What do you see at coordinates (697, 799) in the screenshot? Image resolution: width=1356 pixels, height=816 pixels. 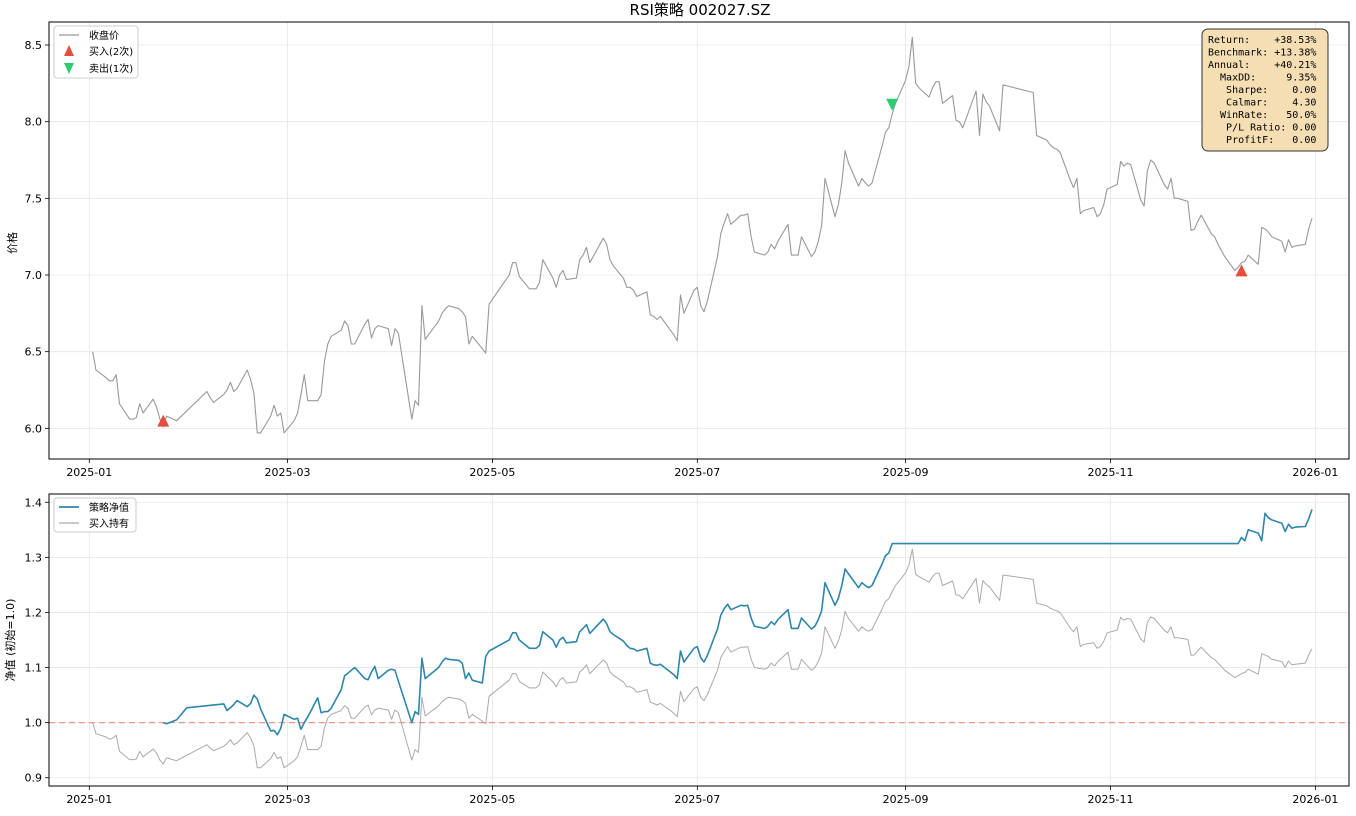 I see `nav-x-tick-label: 2025-07` at bounding box center [697, 799].